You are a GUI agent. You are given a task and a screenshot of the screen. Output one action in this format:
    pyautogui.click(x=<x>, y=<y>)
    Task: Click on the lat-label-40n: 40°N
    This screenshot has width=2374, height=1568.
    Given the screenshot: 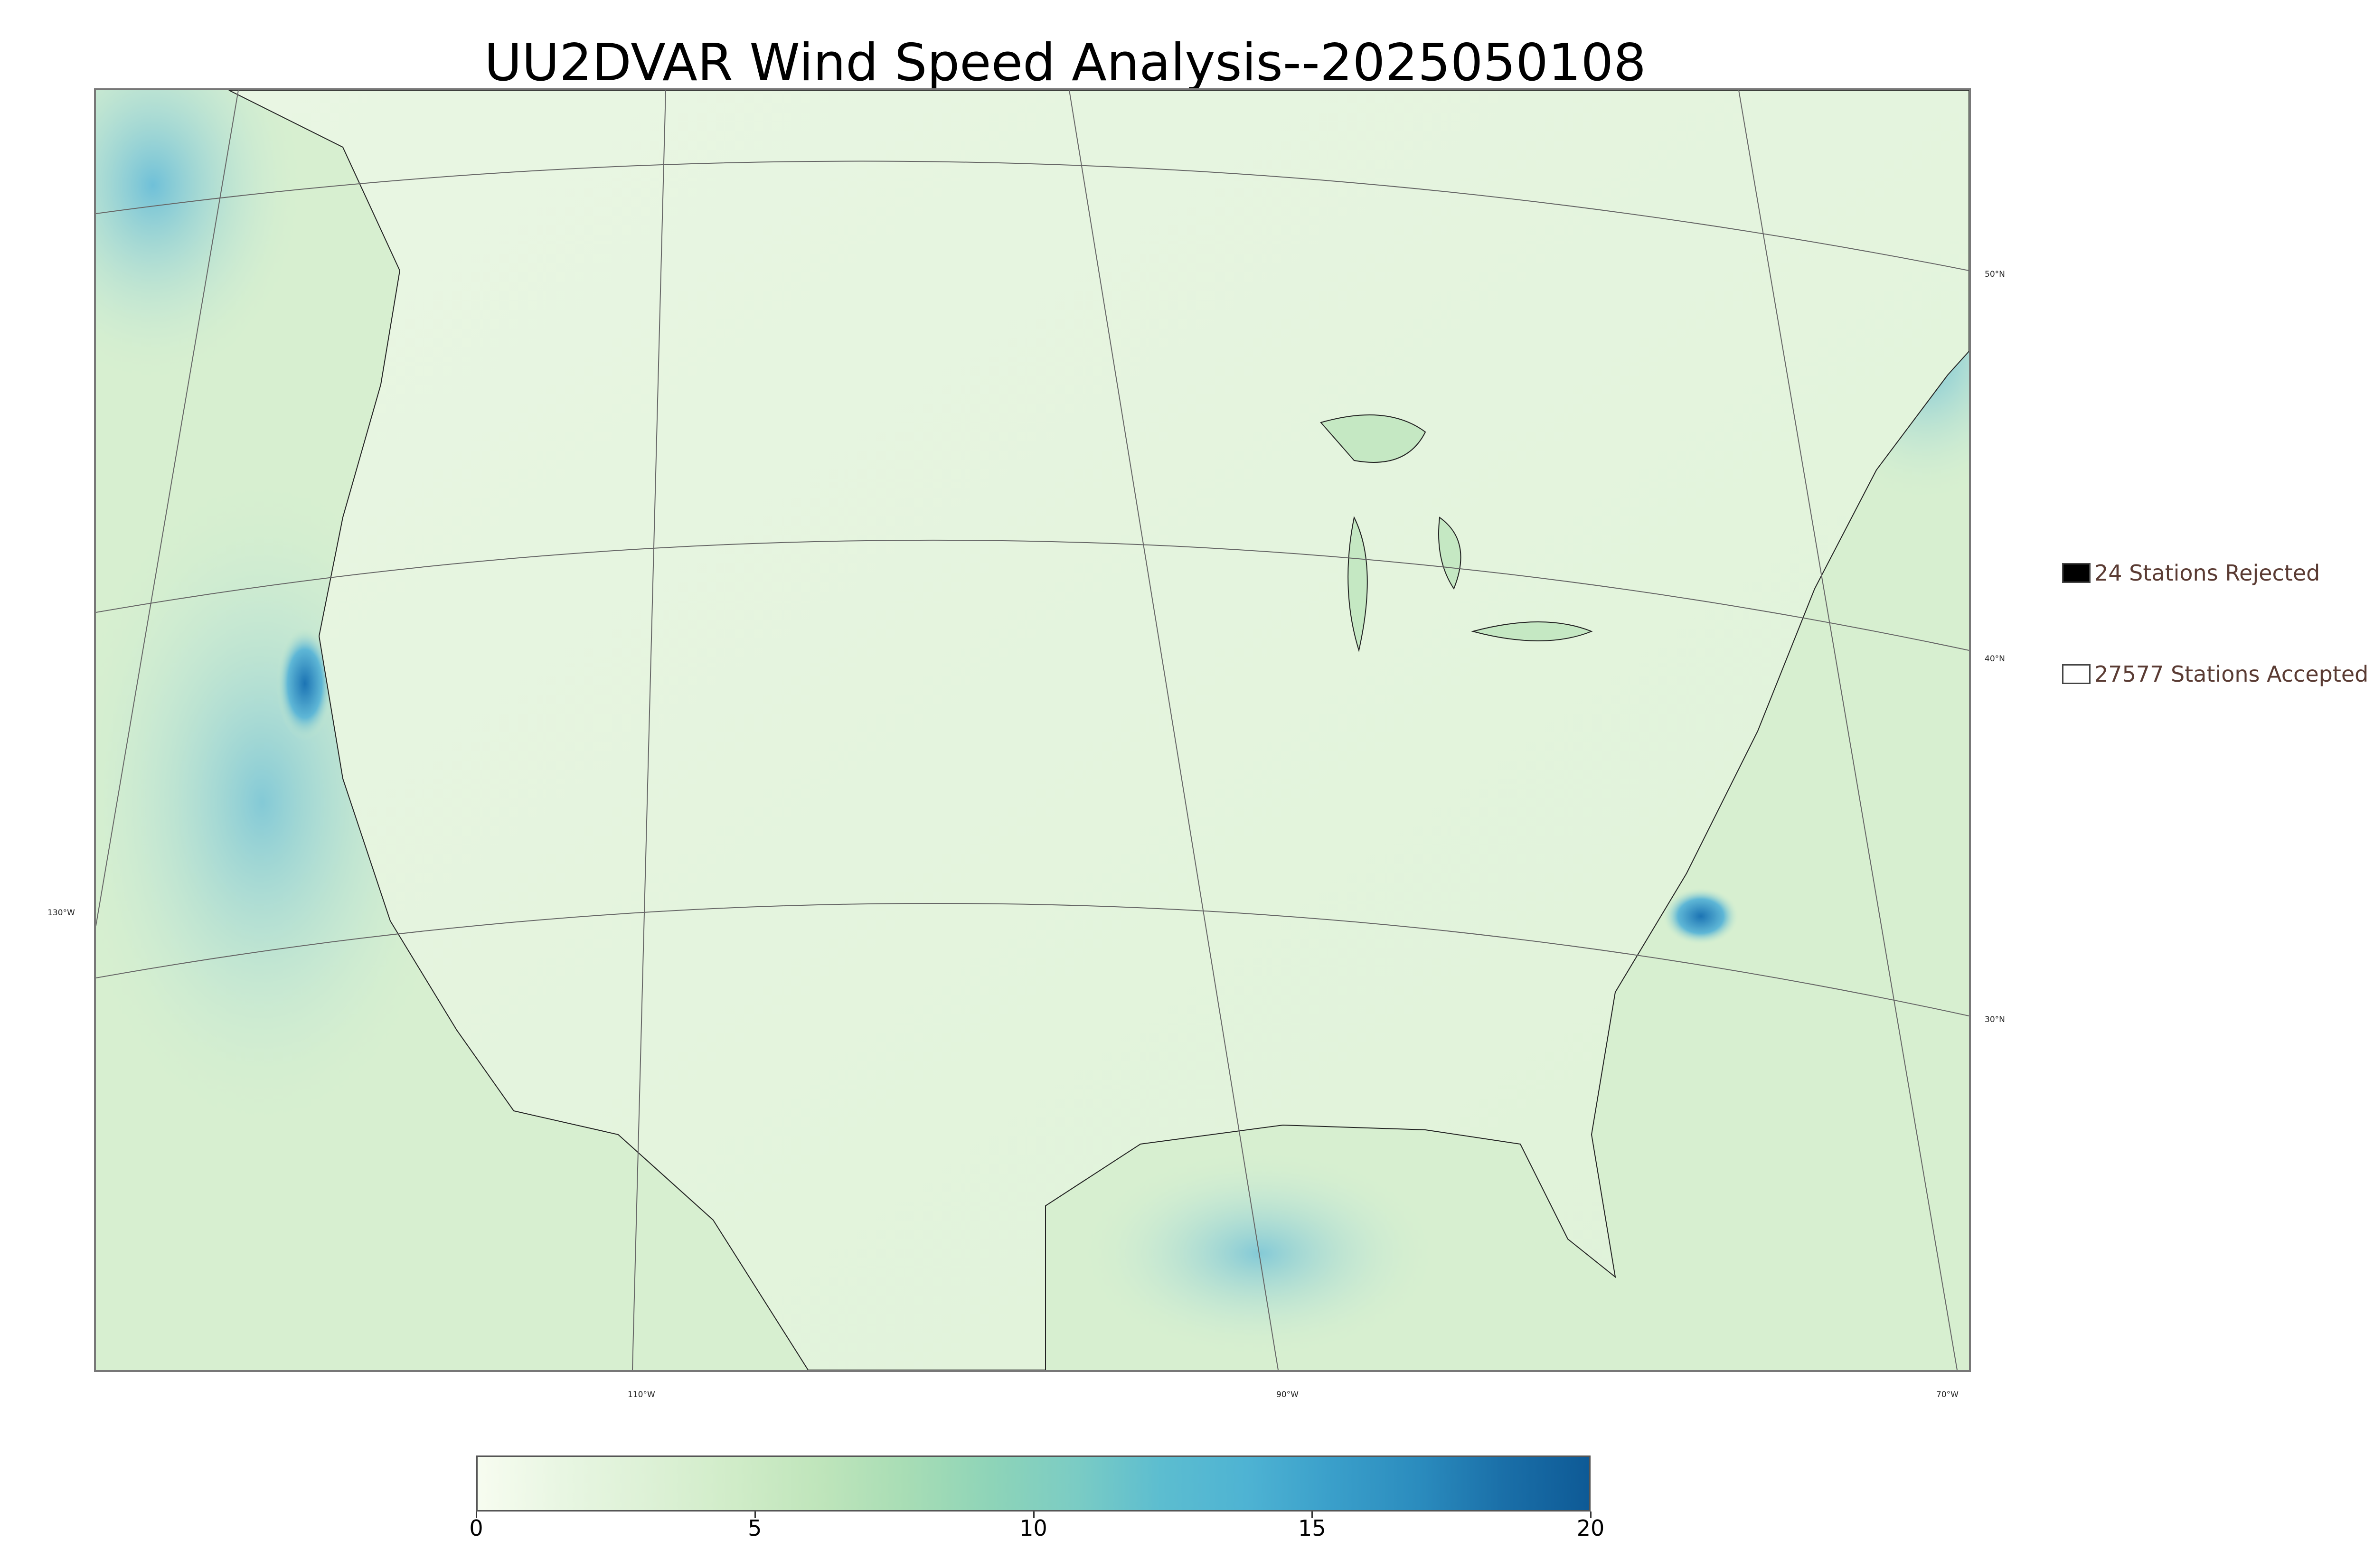 What is the action you would take?
    pyautogui.click(x=1995, y=659)
    